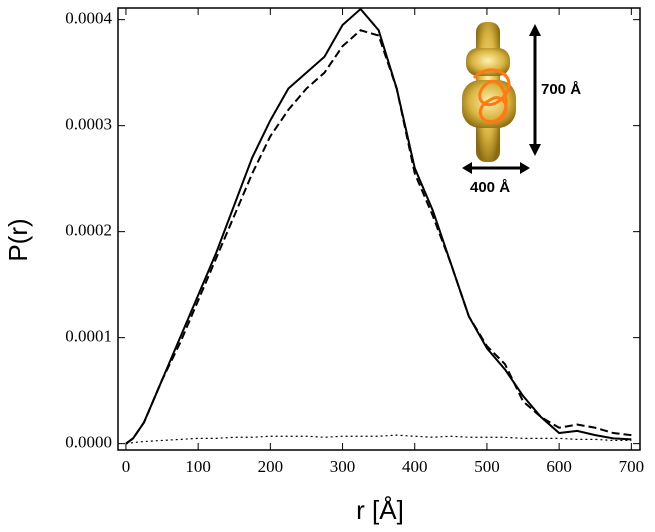  Describe the element at coordinates (88, 124) in the screenshot. I see `y-tick-label: 0.0003` at that location.